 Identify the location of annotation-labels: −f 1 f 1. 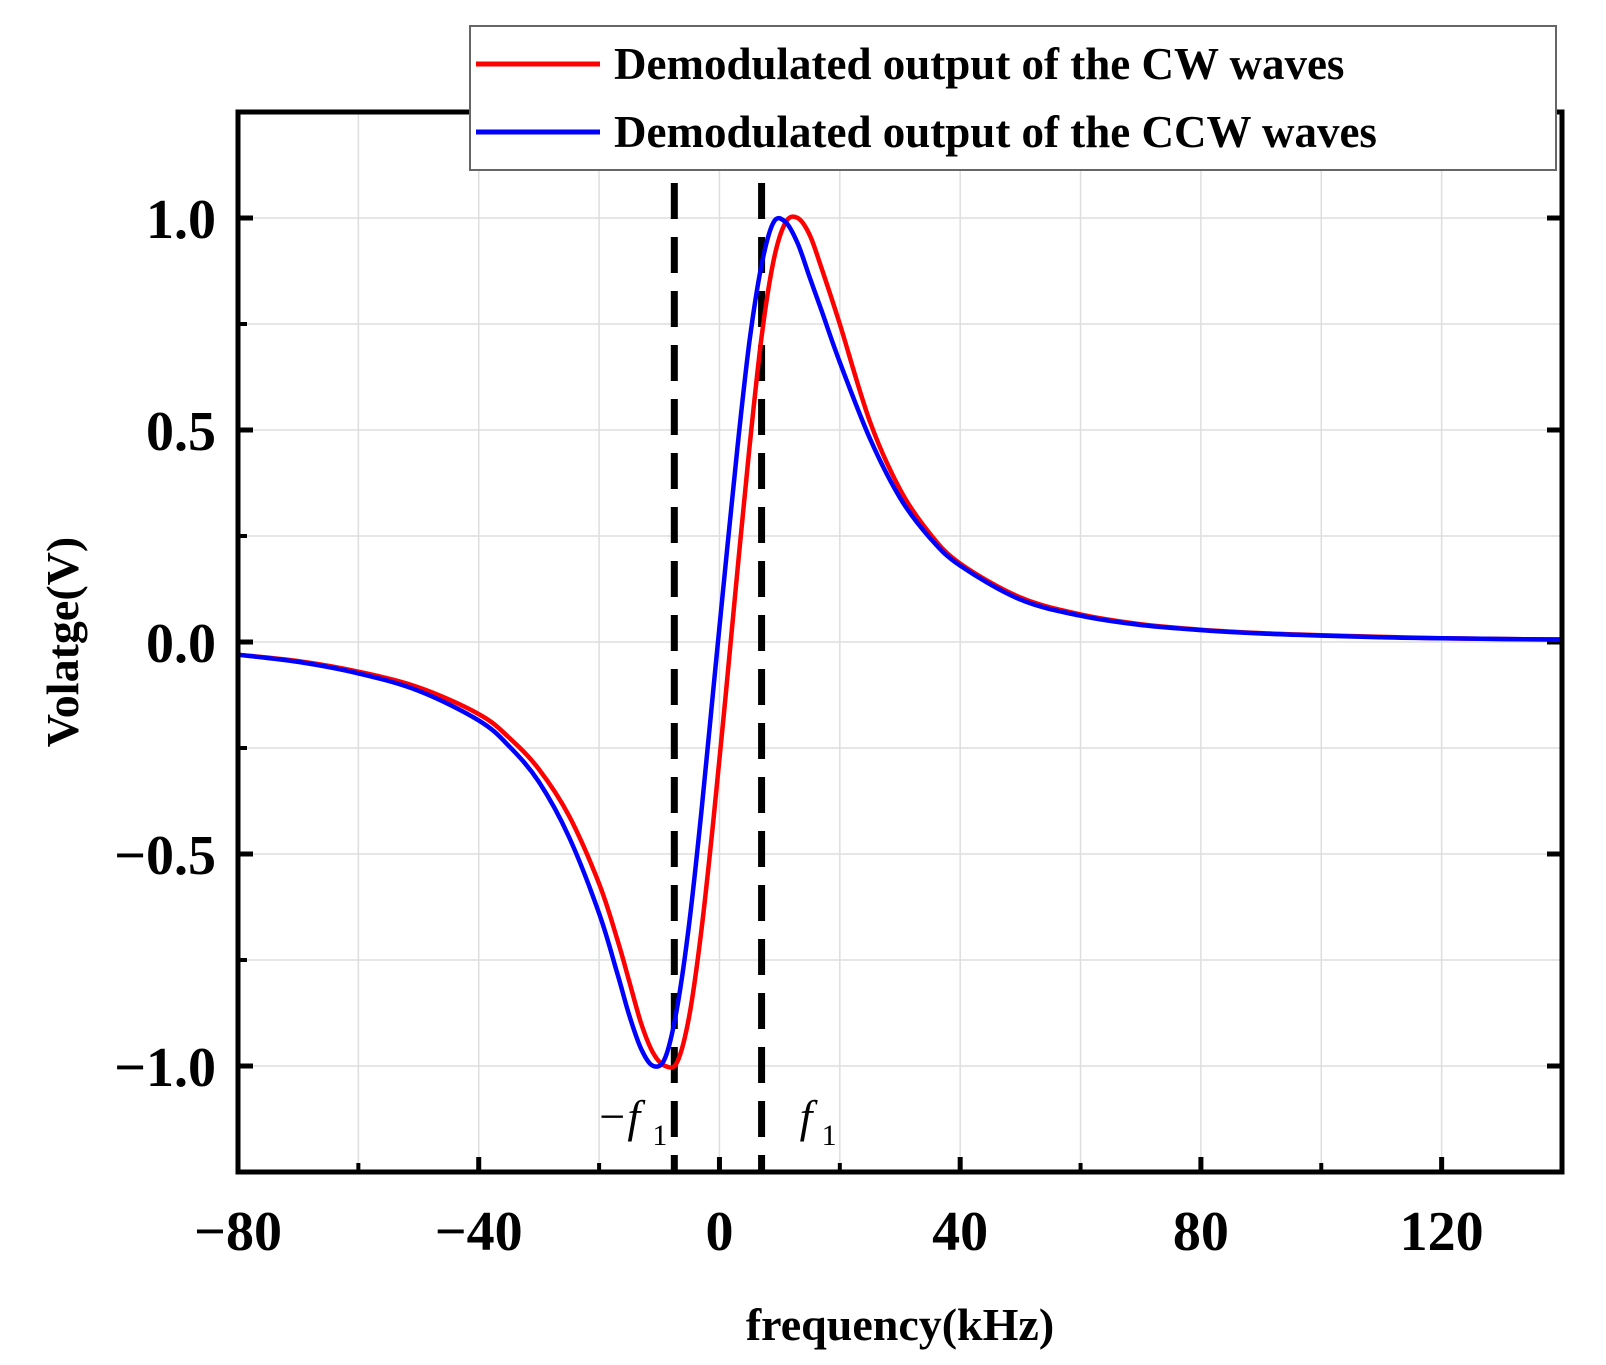
(716, 1121).